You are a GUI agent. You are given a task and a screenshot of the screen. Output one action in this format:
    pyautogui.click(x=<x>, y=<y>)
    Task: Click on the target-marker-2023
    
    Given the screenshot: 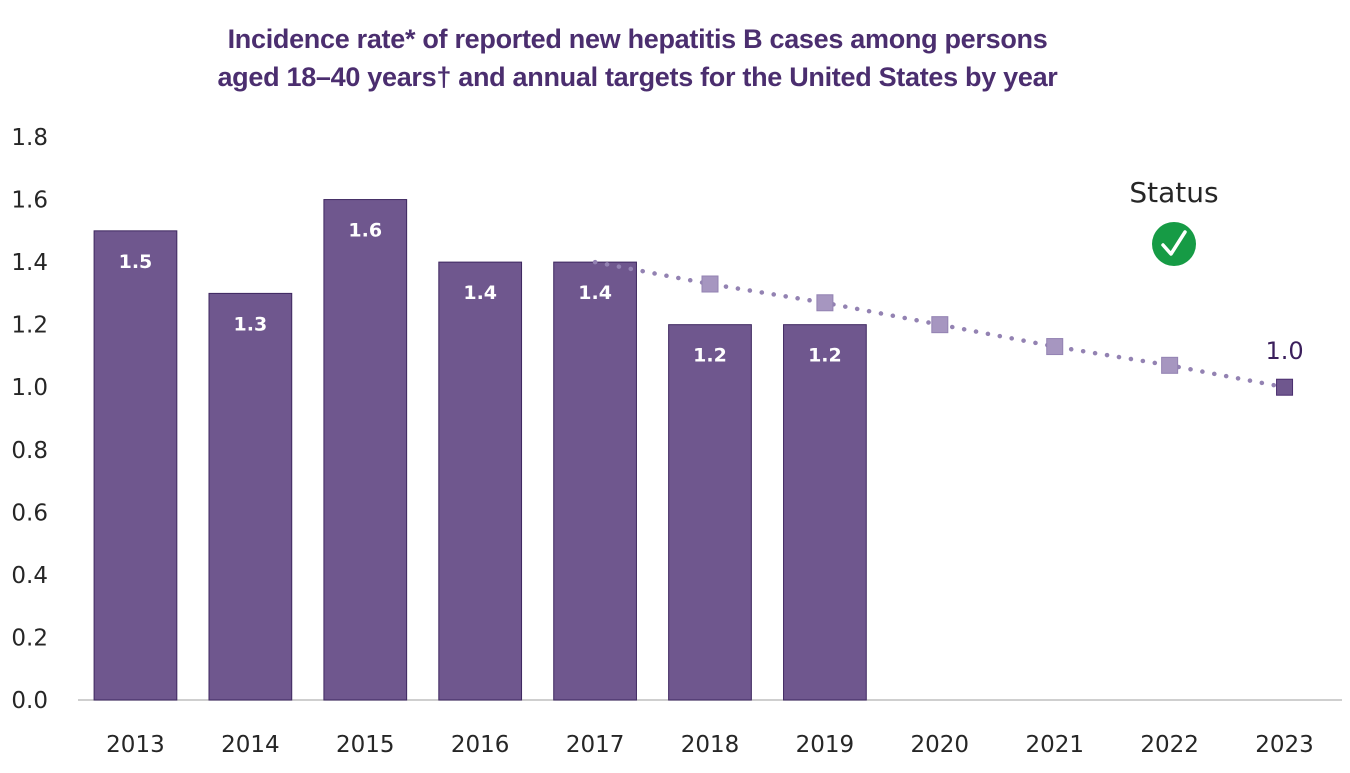 What is the action you would take?
    pyautogui.click(x=1285, y=387)
    